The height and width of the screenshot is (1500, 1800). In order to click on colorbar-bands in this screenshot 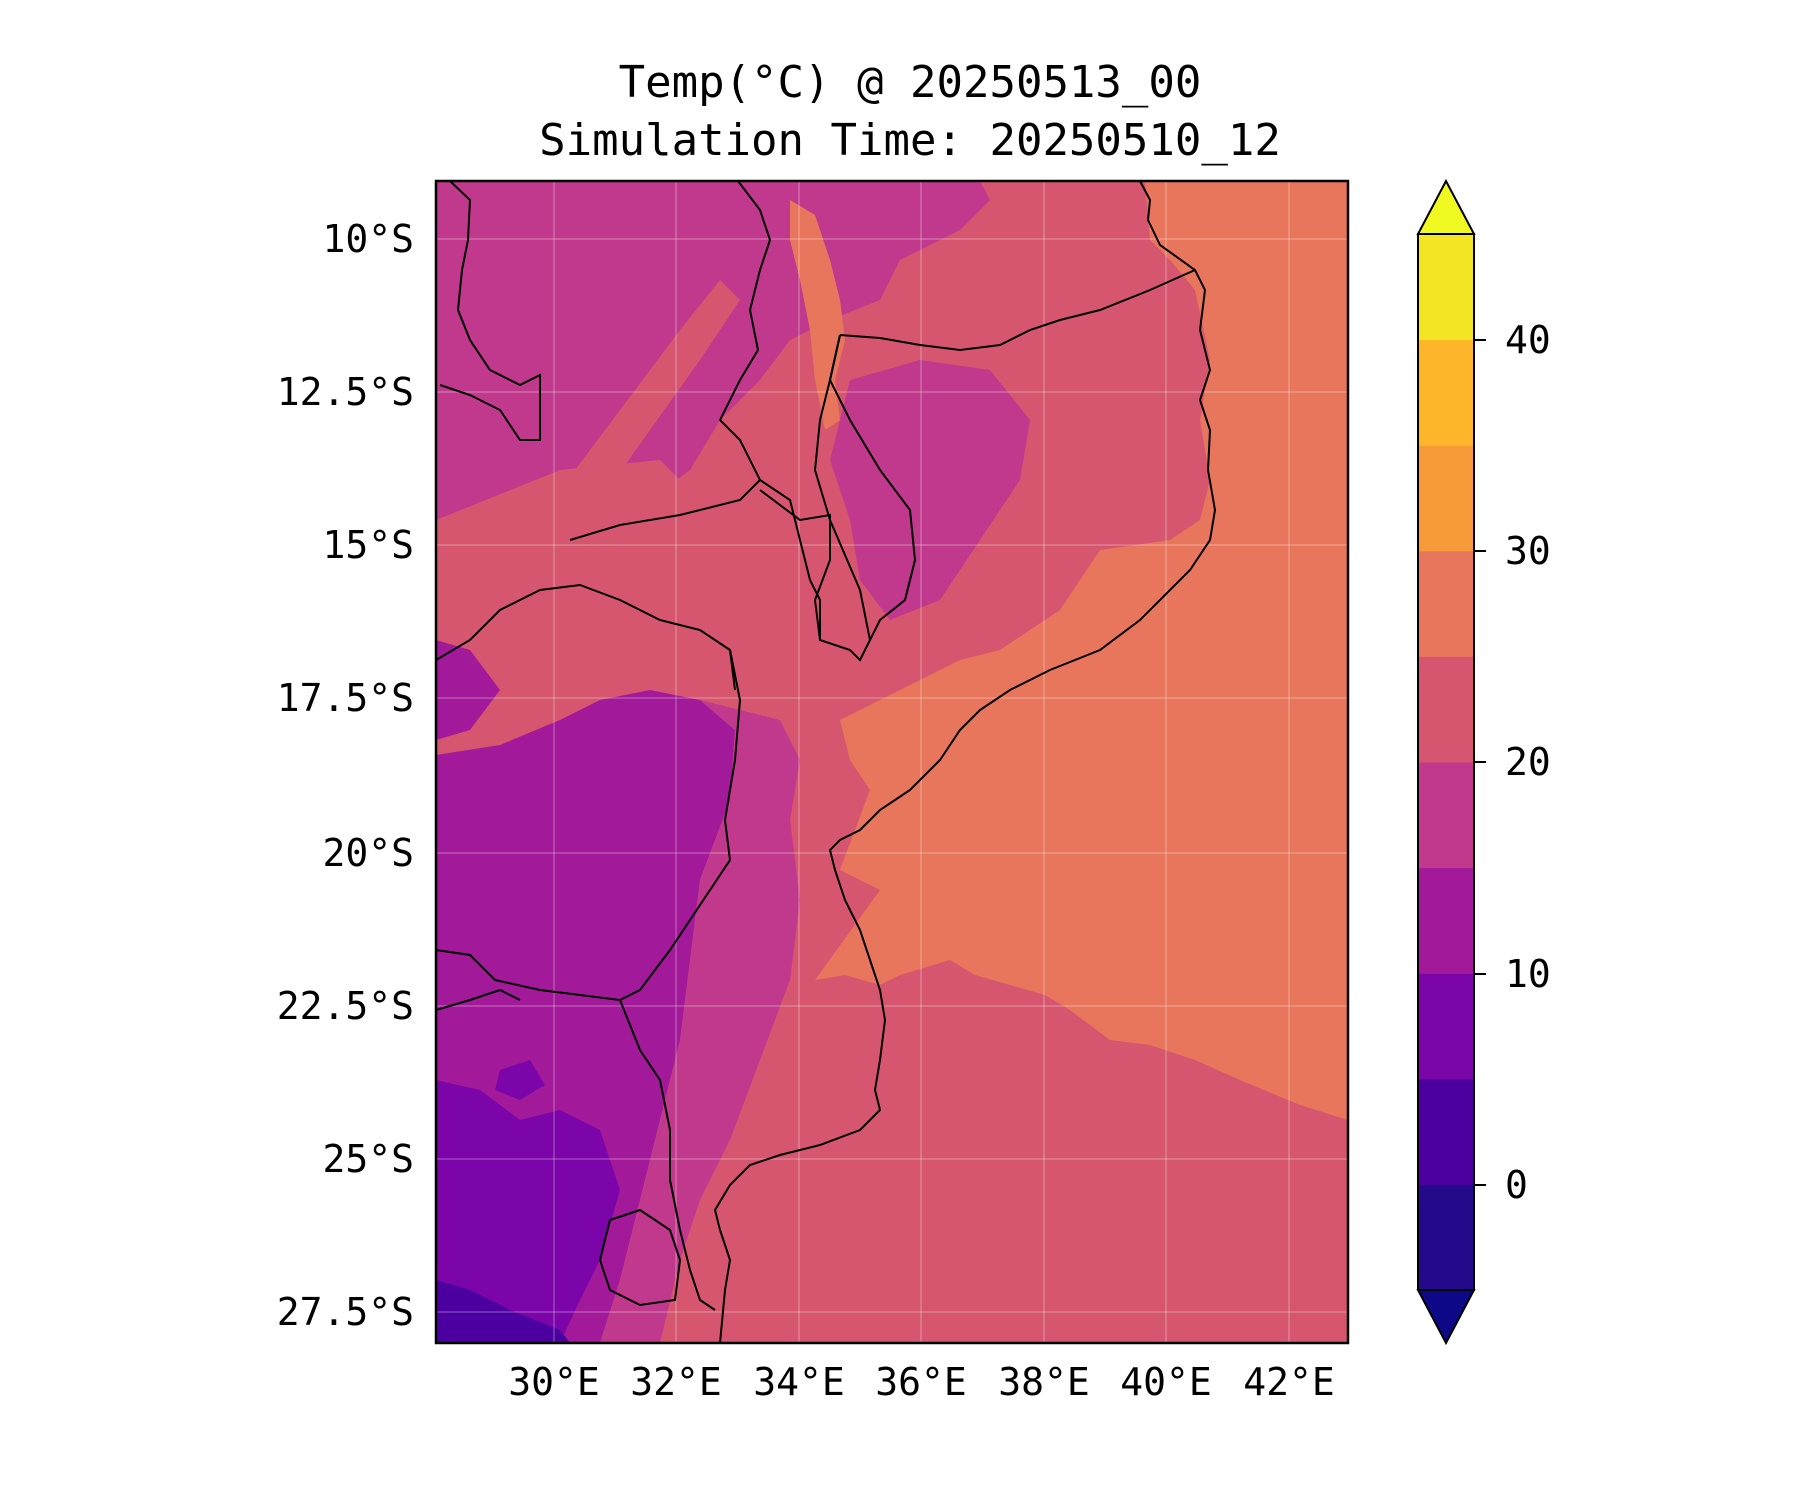, I will do `click(1446, 762)`.